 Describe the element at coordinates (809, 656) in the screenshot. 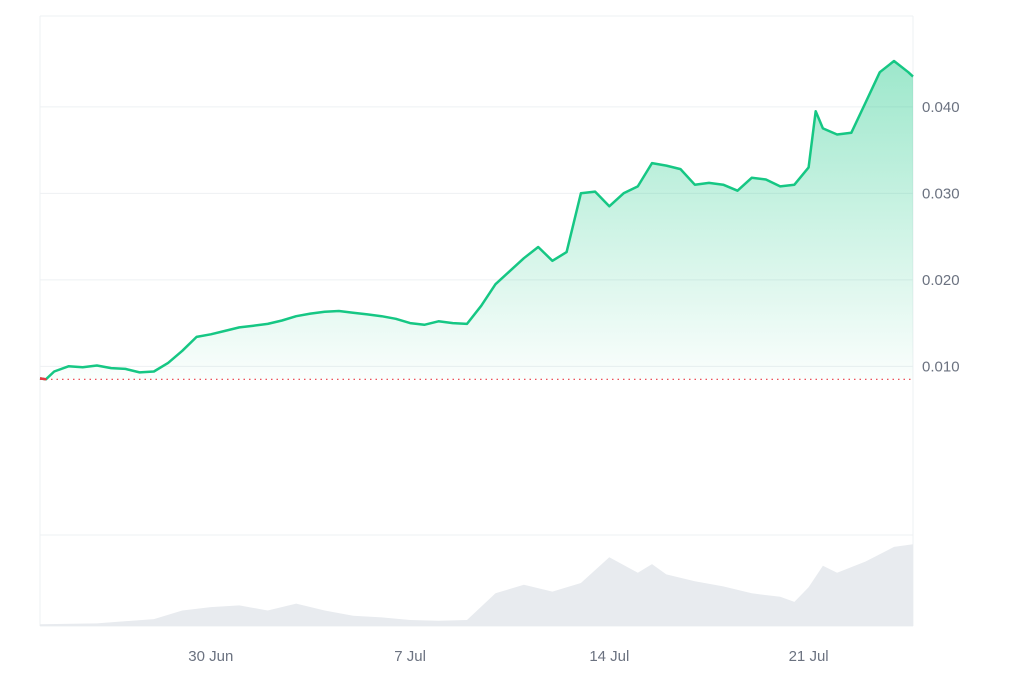

I see `x-tick-label: 21 Jul` at that location.